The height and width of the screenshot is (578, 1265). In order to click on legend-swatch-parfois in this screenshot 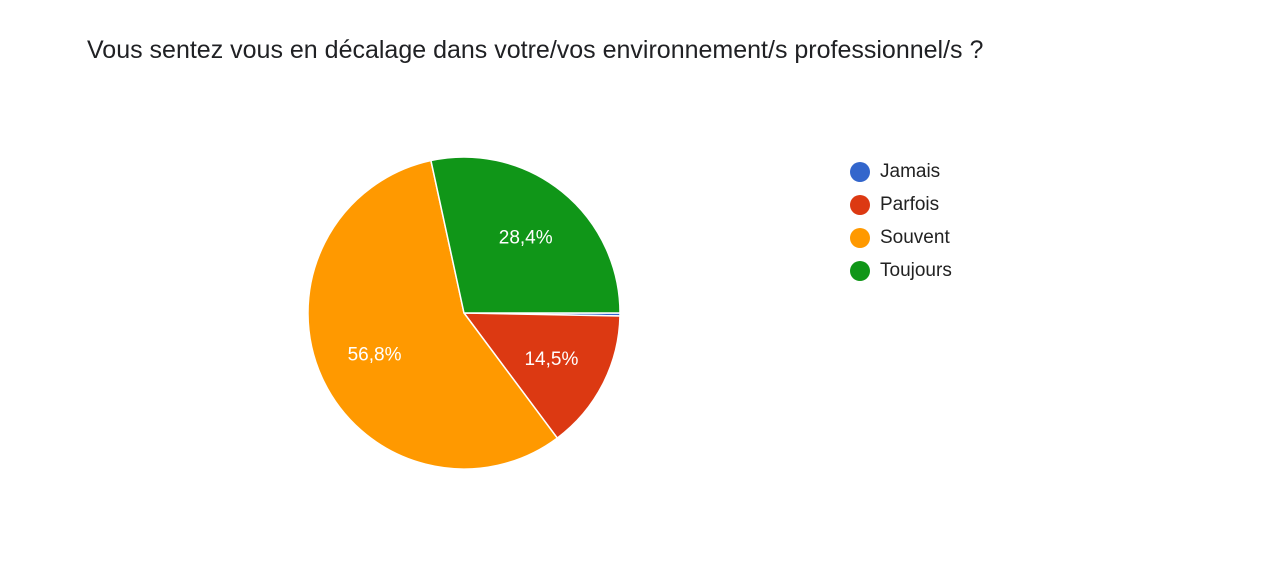, I will do `click(860, 204)`.